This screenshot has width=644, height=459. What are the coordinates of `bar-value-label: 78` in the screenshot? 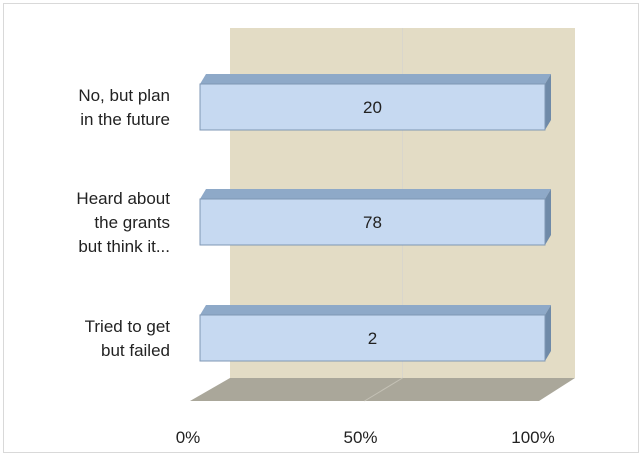 It's located at (372, 222).